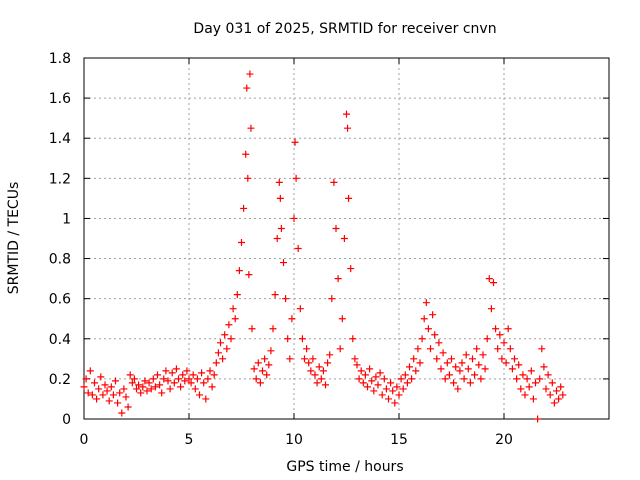  Describe the element at coordinates (60, 99) in the screenshot. I see `y-tick-label: 1.6` at that location.